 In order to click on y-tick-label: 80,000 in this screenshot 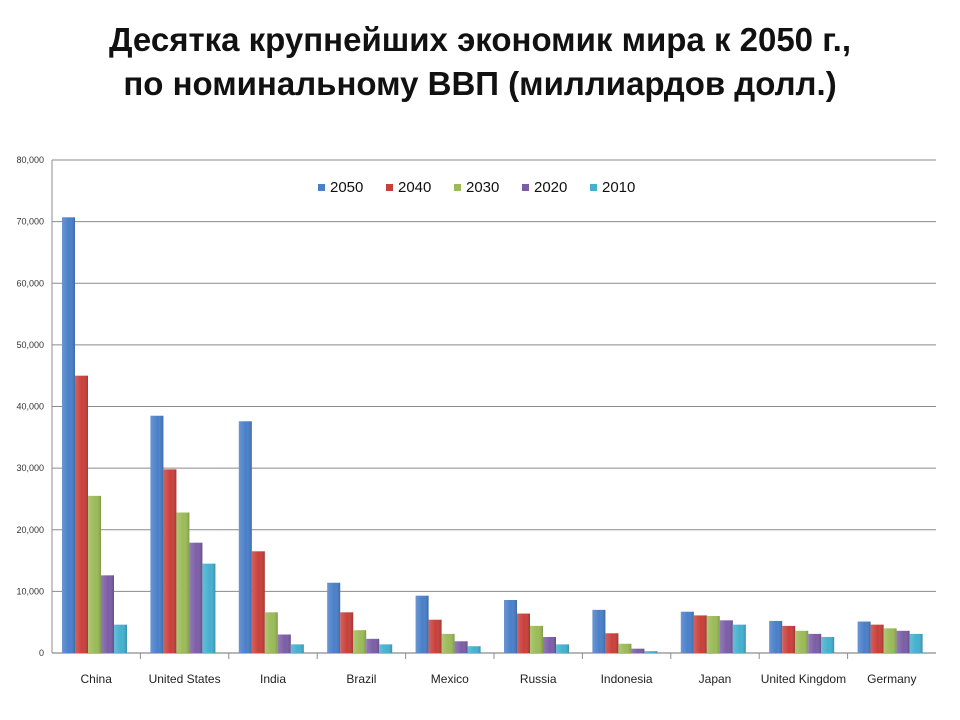, I will do `click(30, 160)`.